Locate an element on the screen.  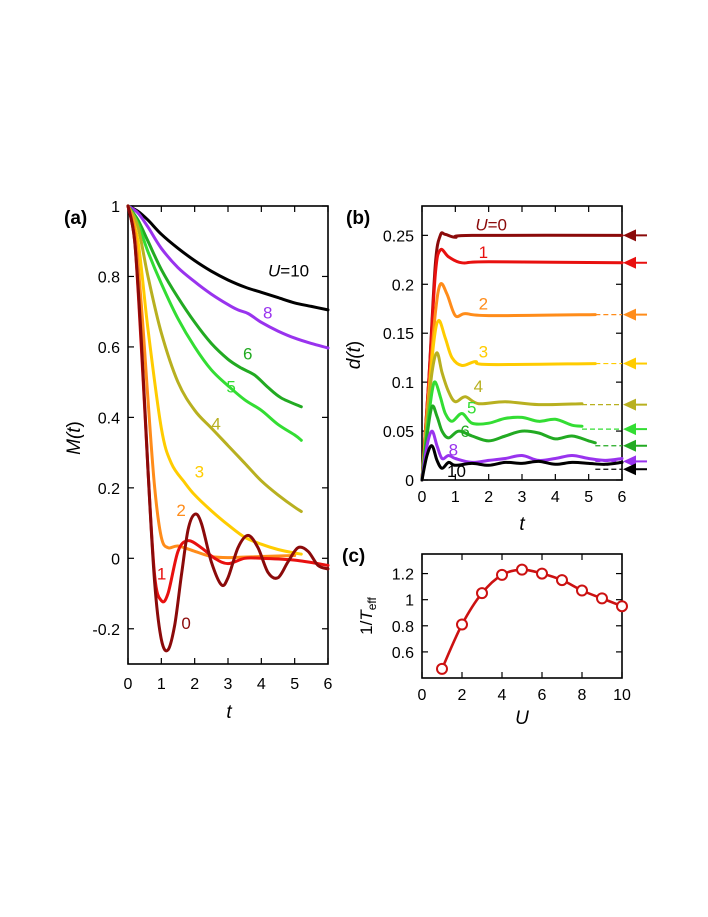
panel-a-y-tick-label: 0.8 is located at coordinates (109, 277).